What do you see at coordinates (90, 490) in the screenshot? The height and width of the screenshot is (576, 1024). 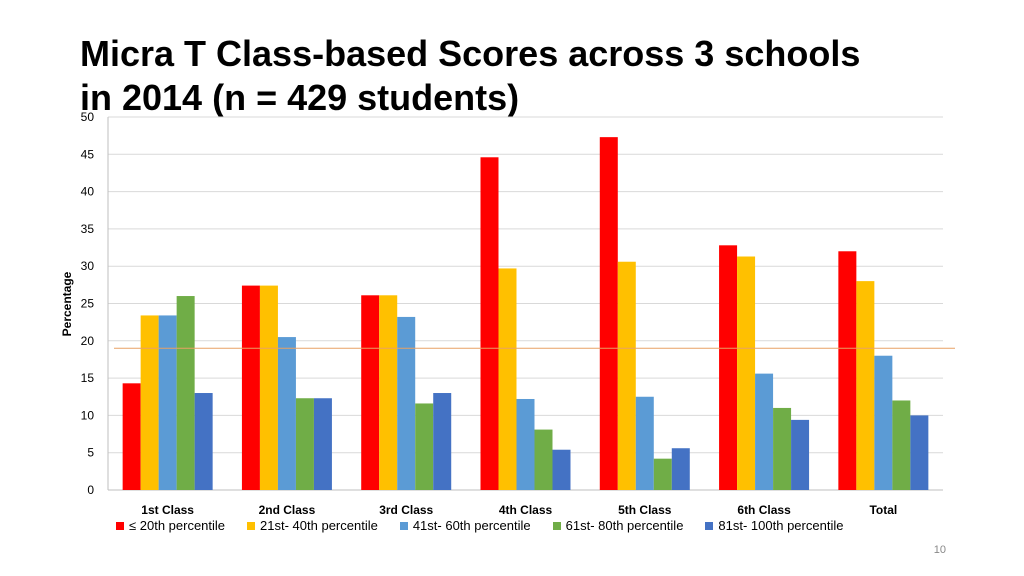 I see `y-tick-label: 0` at bounding box center [90, 490].